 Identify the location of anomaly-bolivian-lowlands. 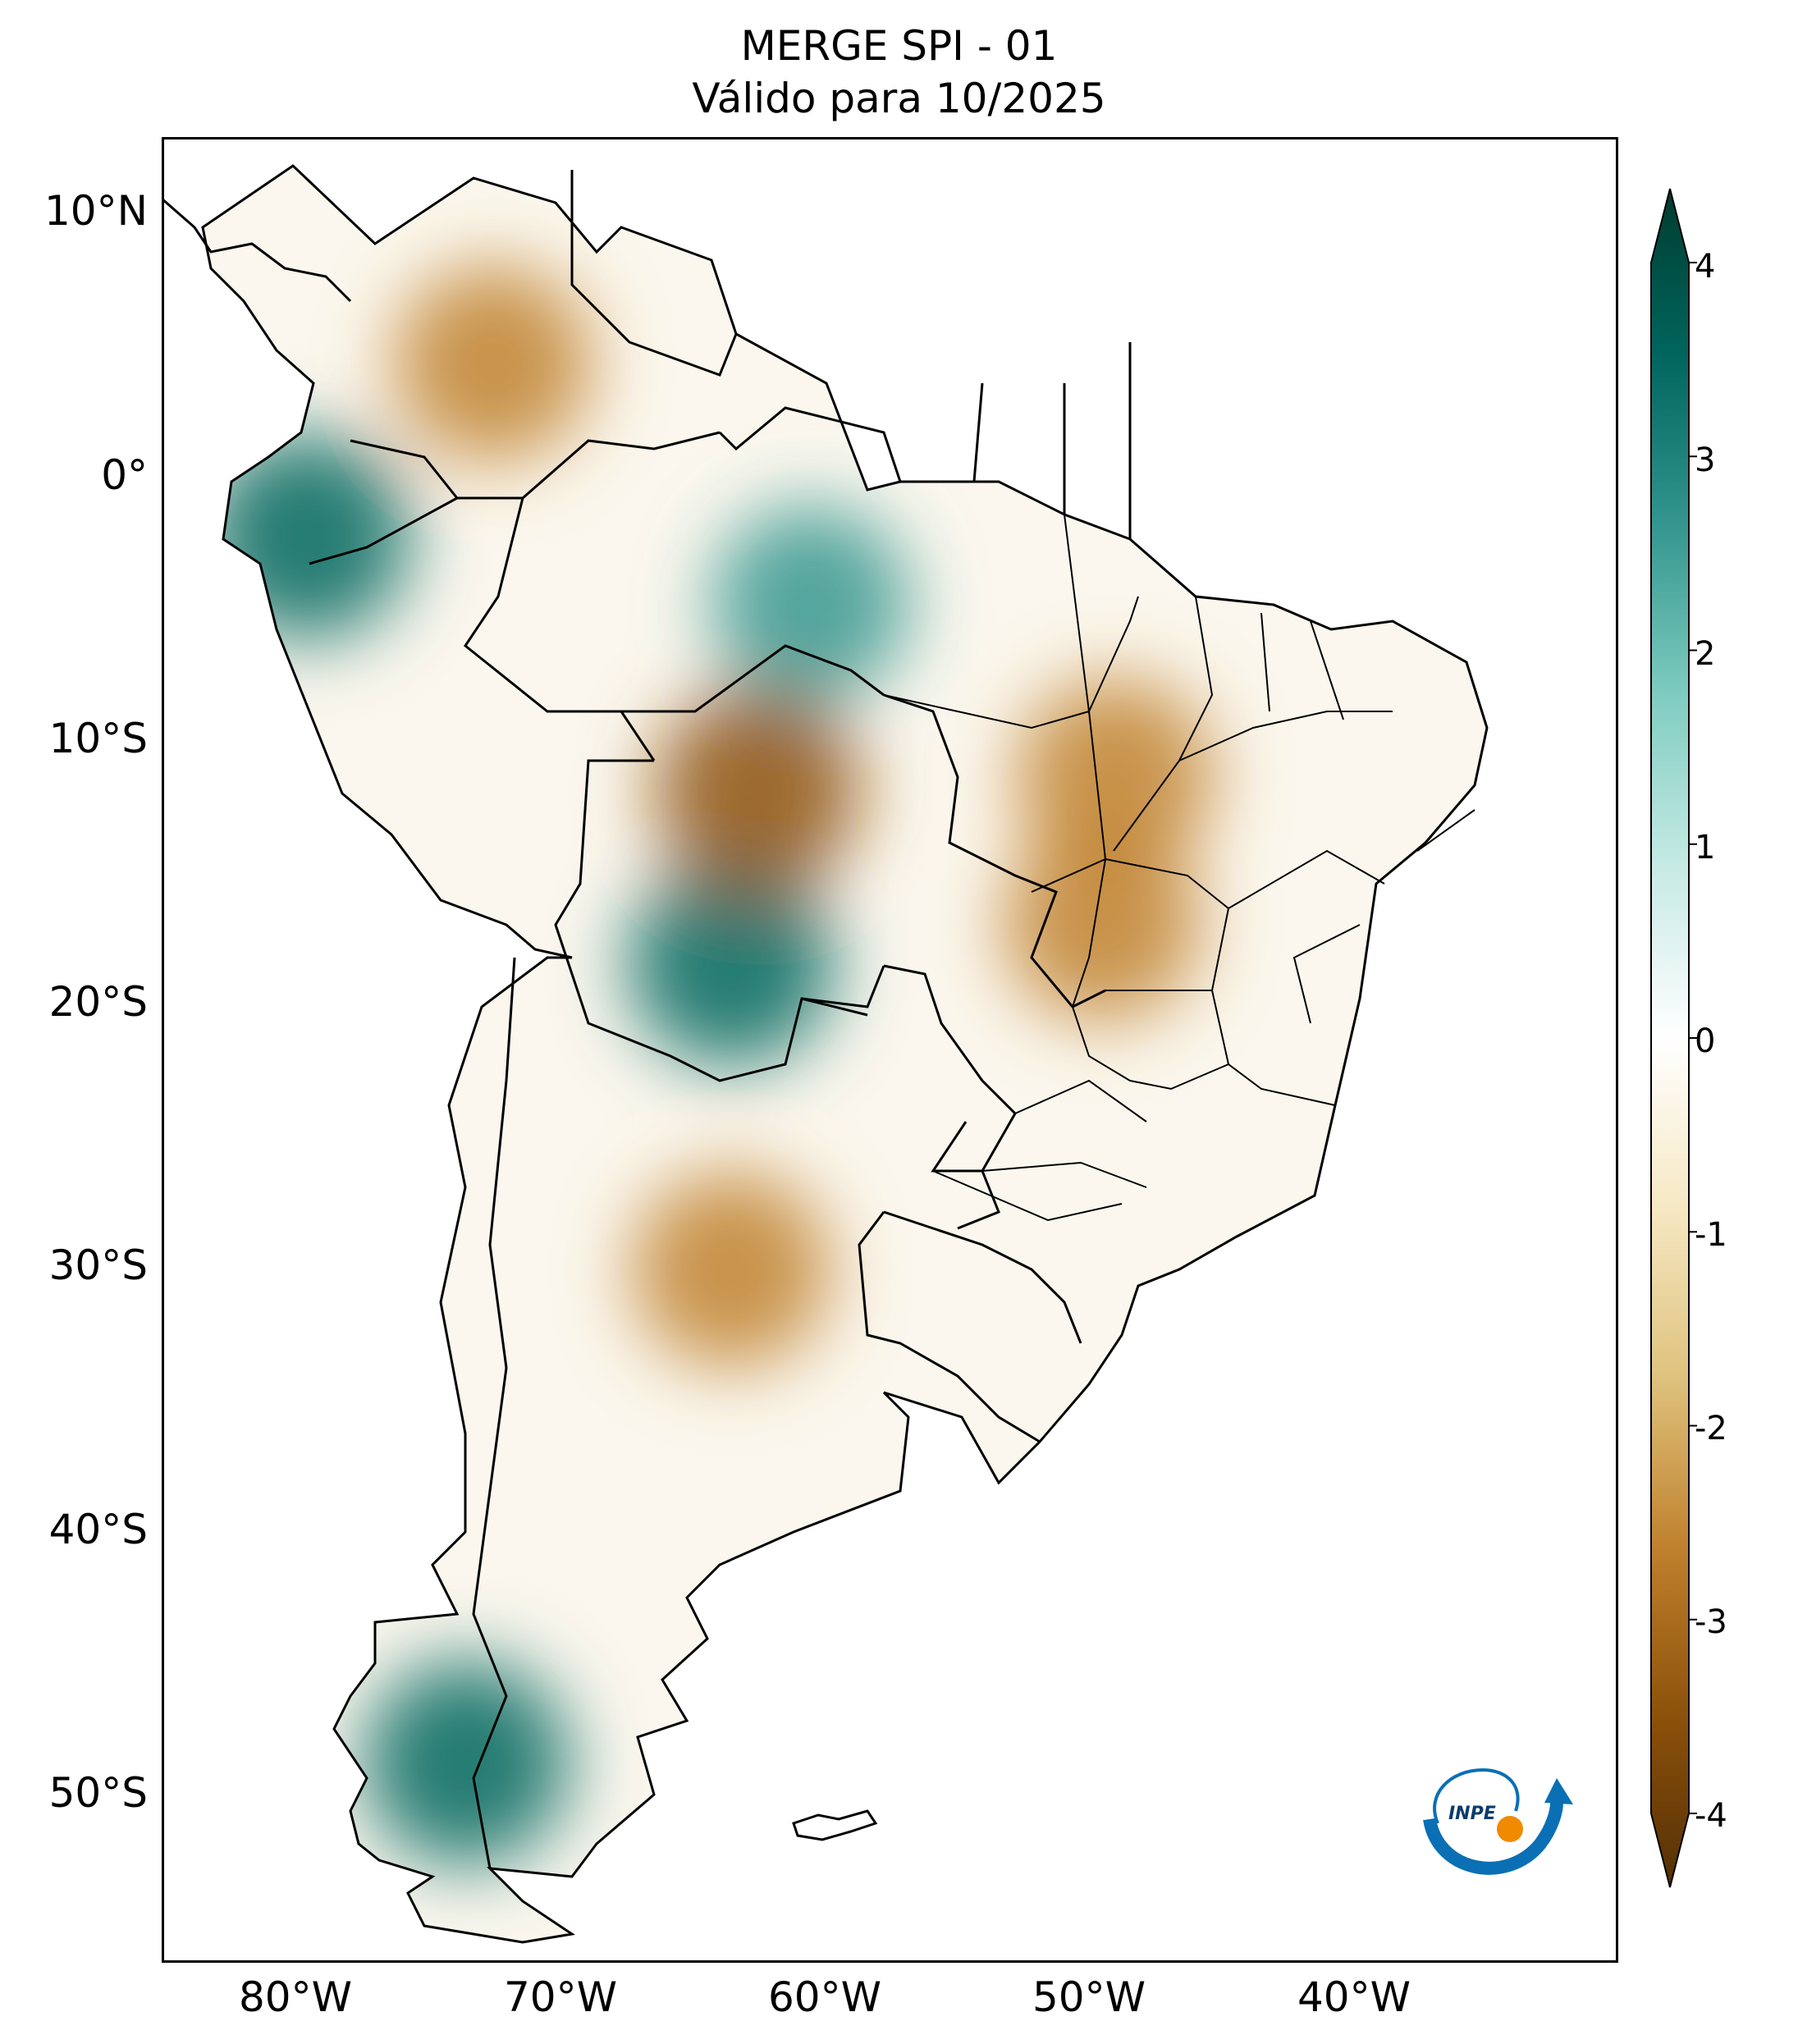
(731, 963).